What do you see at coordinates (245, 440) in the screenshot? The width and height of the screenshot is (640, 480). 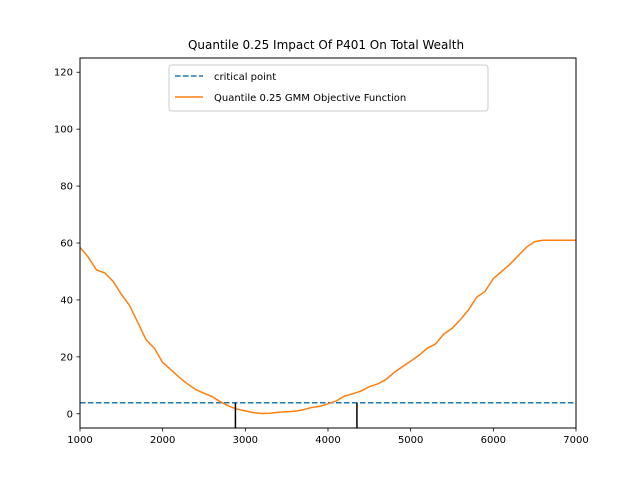 I see `x-tick-label: 3000` at bounding box center [245, 440].